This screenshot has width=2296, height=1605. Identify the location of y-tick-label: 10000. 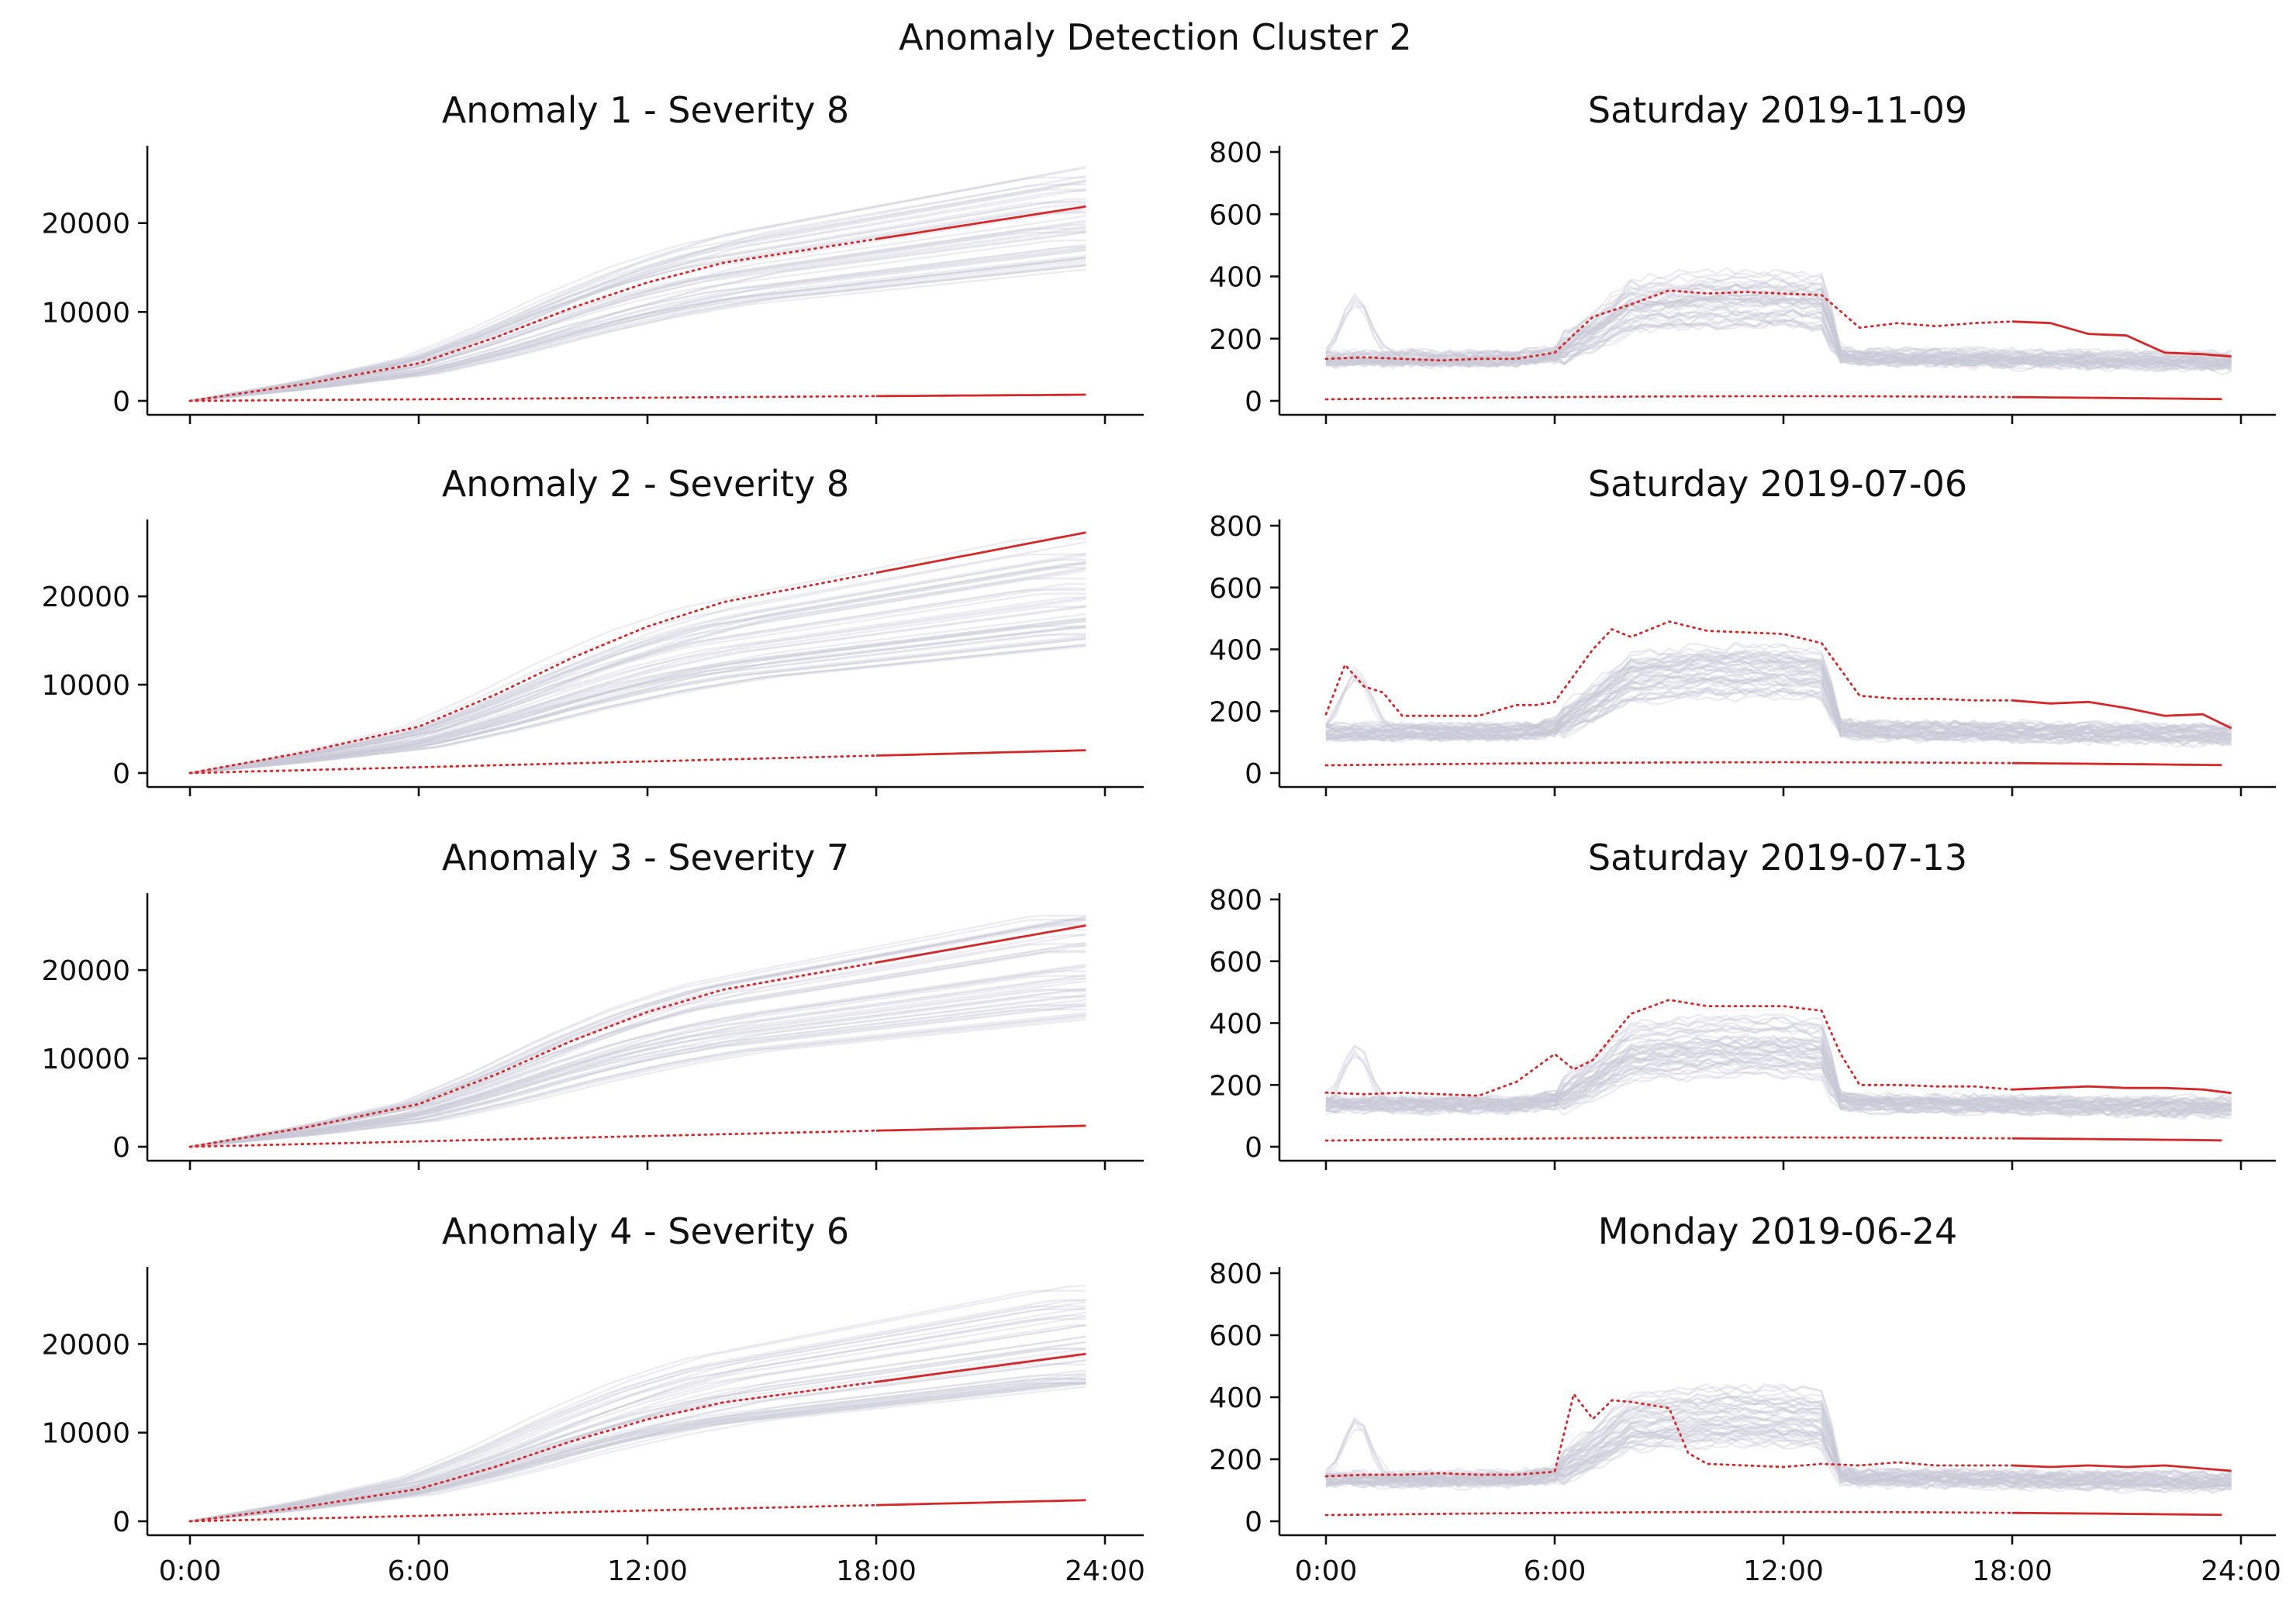
(85, 1434).